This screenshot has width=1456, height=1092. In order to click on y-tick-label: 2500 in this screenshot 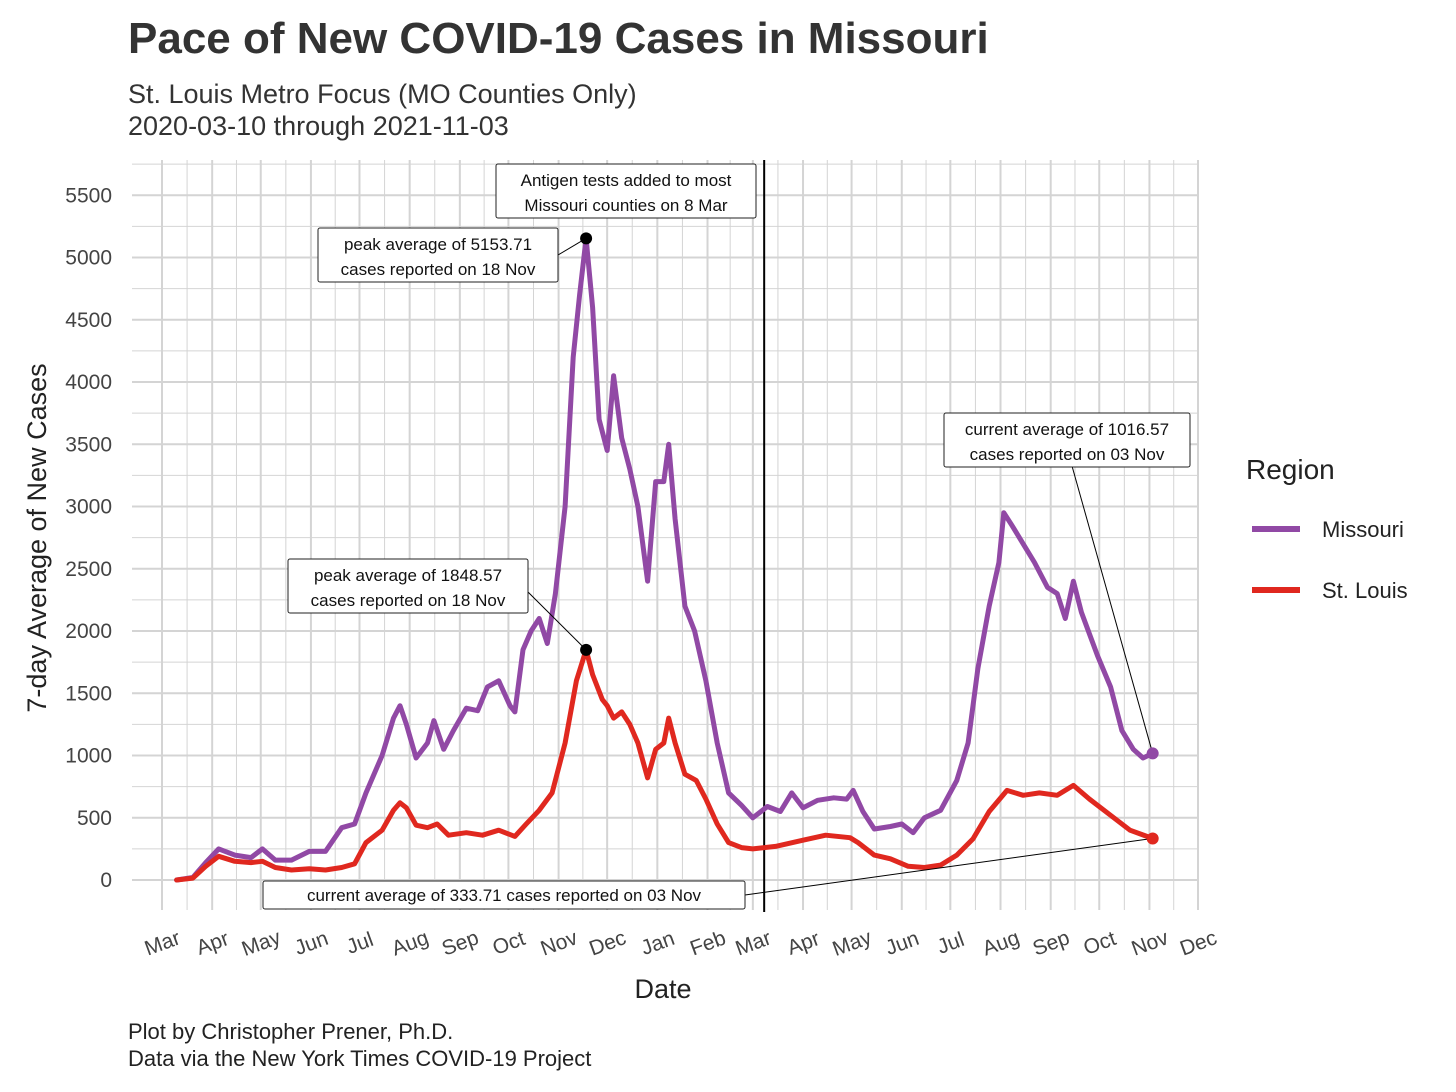, I will do `click(88, 569)`.